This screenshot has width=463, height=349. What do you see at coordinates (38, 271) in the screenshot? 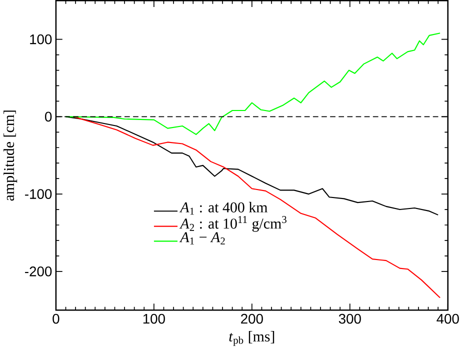
I see `y-tick-label: -200` at bounding box center [38, 271].